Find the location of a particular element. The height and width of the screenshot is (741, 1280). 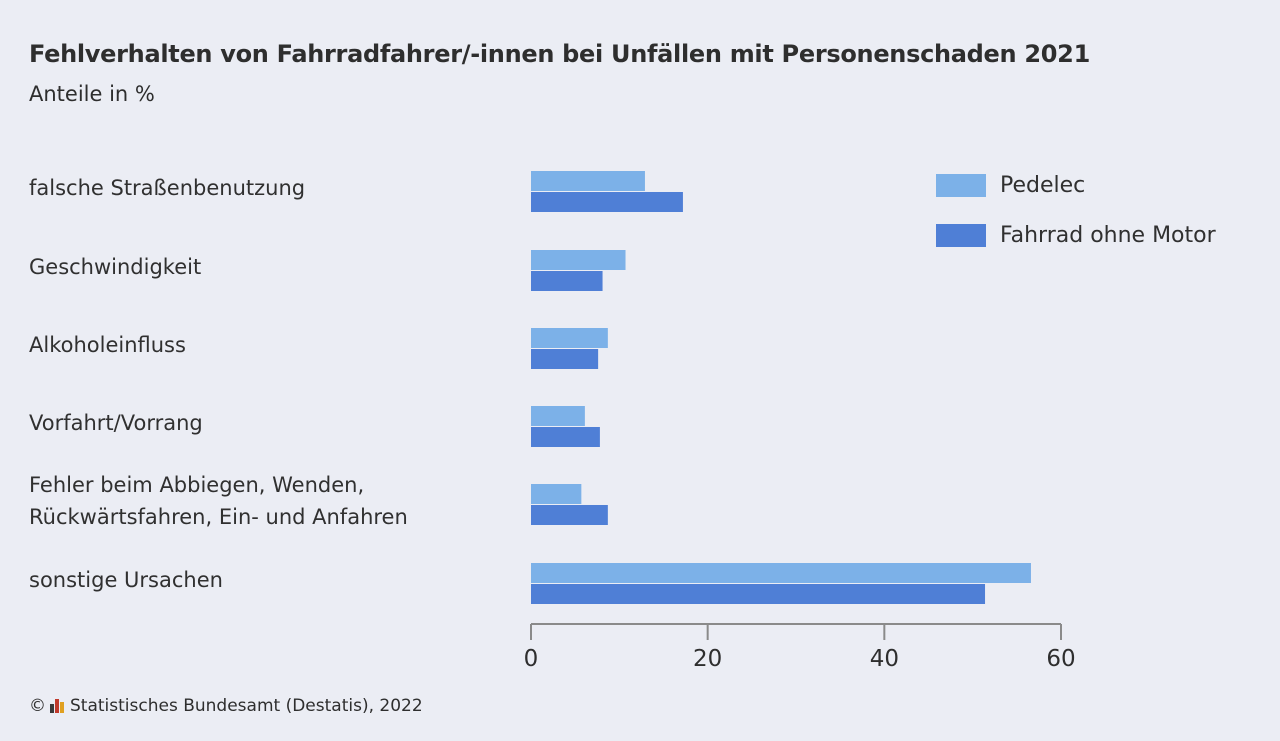

source-text: Statistisches Bundesamt (Destatis), 2022 is located at coordinates (246, 706).